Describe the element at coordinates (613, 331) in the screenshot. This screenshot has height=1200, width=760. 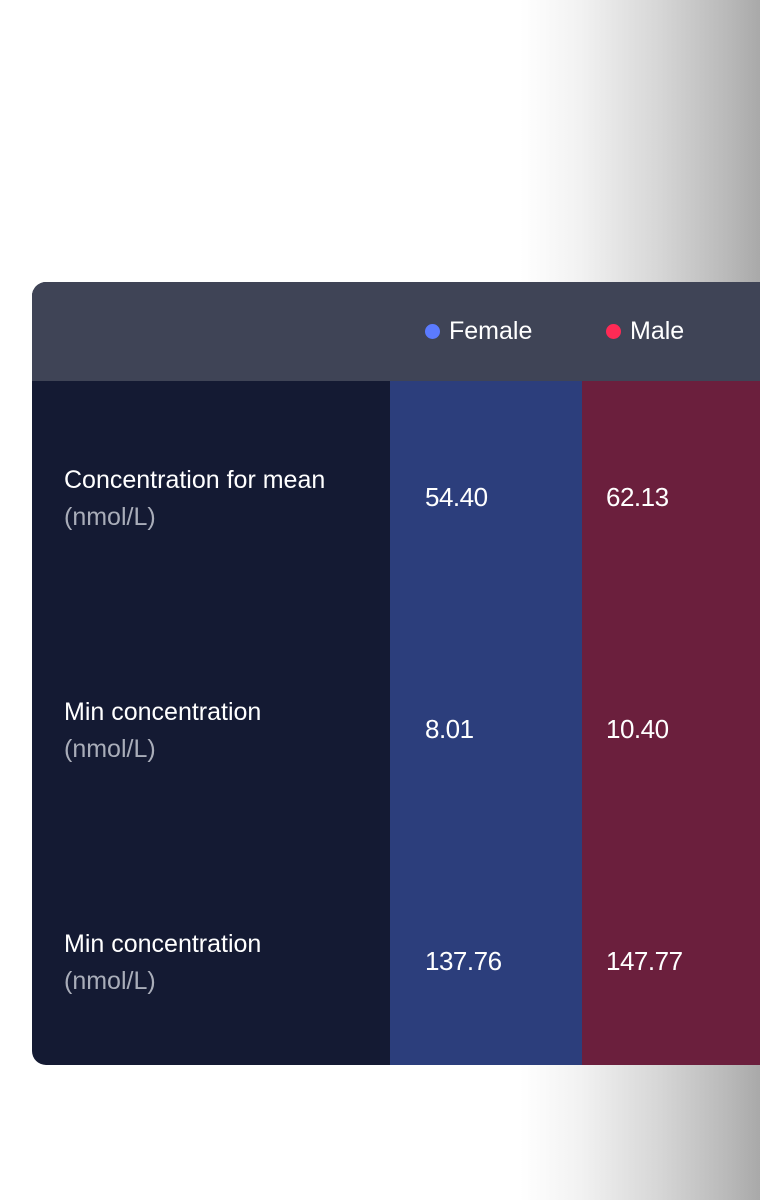
I see `male-dot-icon` at that location.